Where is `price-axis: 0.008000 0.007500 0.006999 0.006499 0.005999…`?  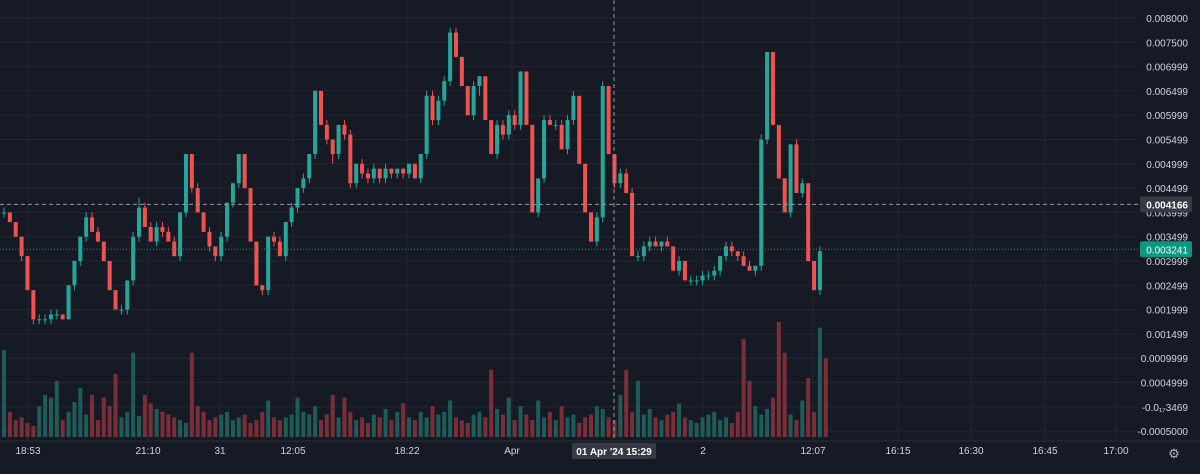
price-axis: 0.008000 0.007500 0.006999 0.006499 0.005999… is located at coordinates (1162, 226).